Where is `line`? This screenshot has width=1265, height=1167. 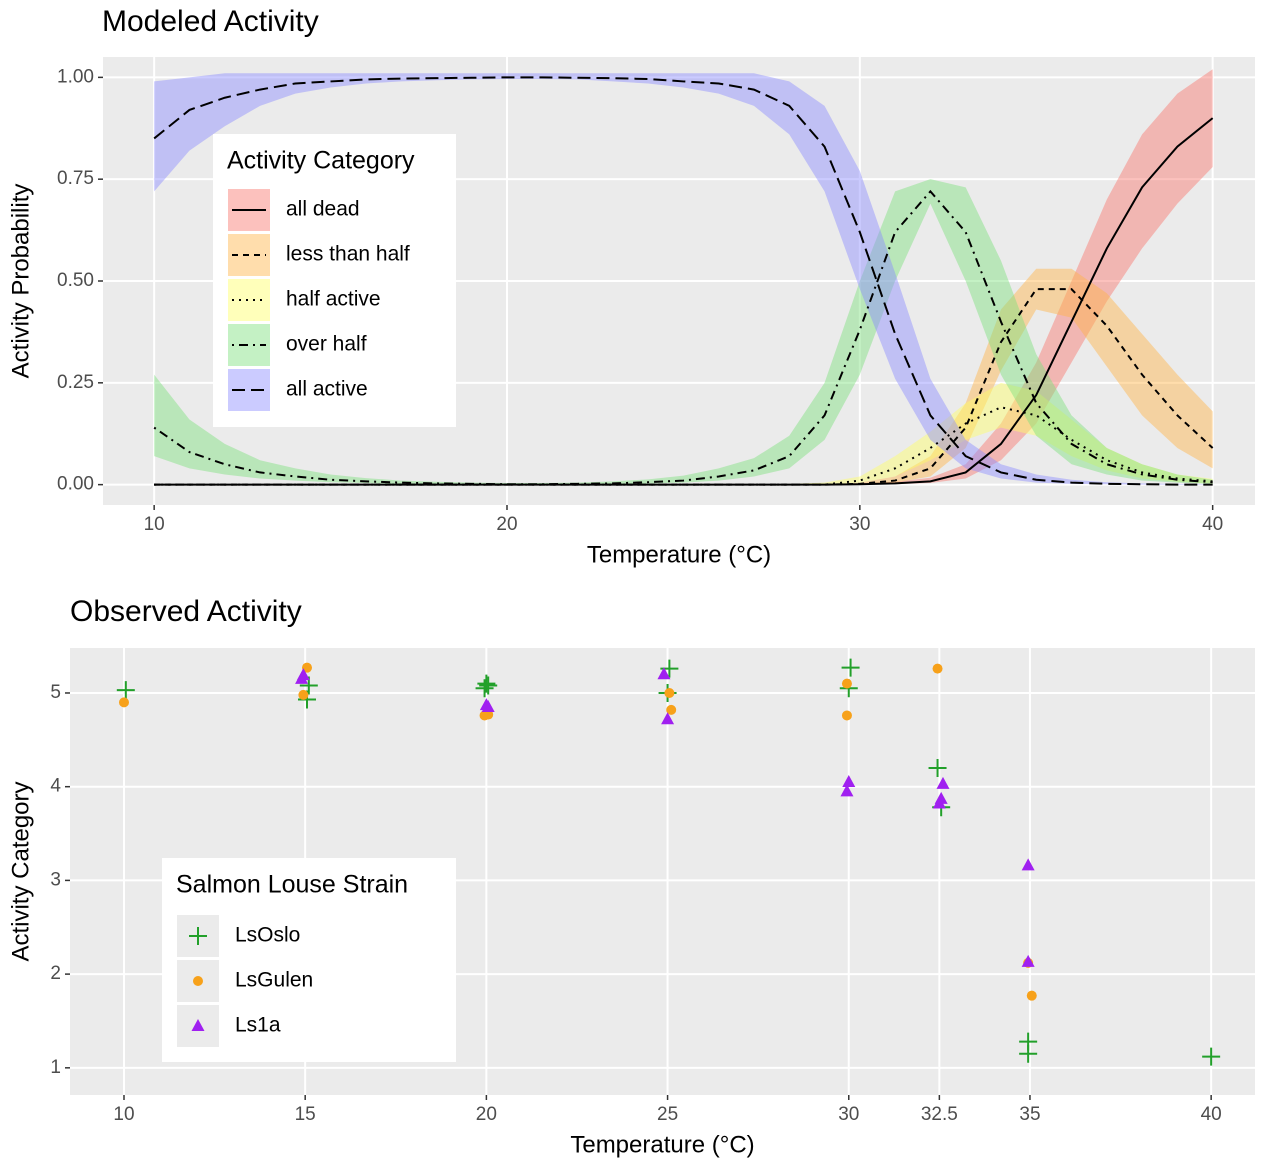
line is located at coordinates (683, 446).